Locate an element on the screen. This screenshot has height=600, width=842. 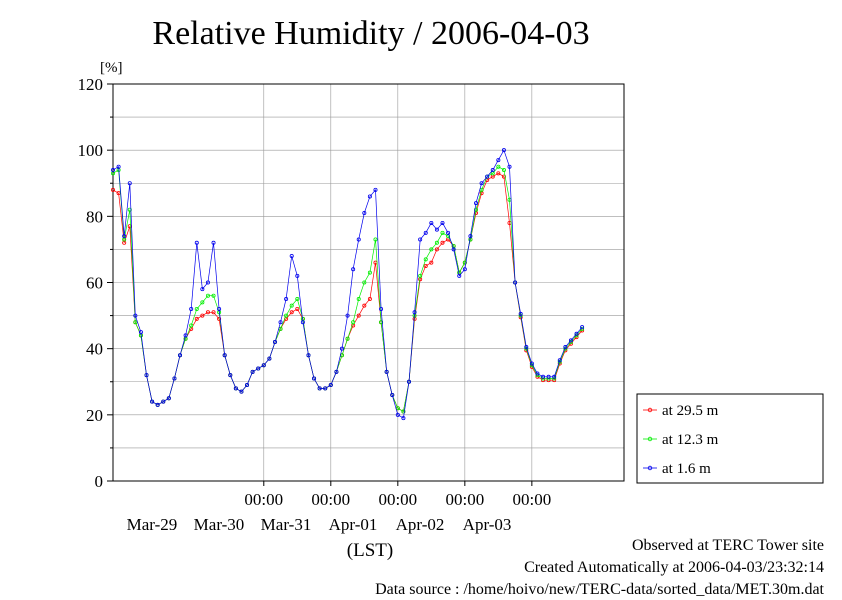
x-day-label: Apr-03 is located at coordinates (487, 524).